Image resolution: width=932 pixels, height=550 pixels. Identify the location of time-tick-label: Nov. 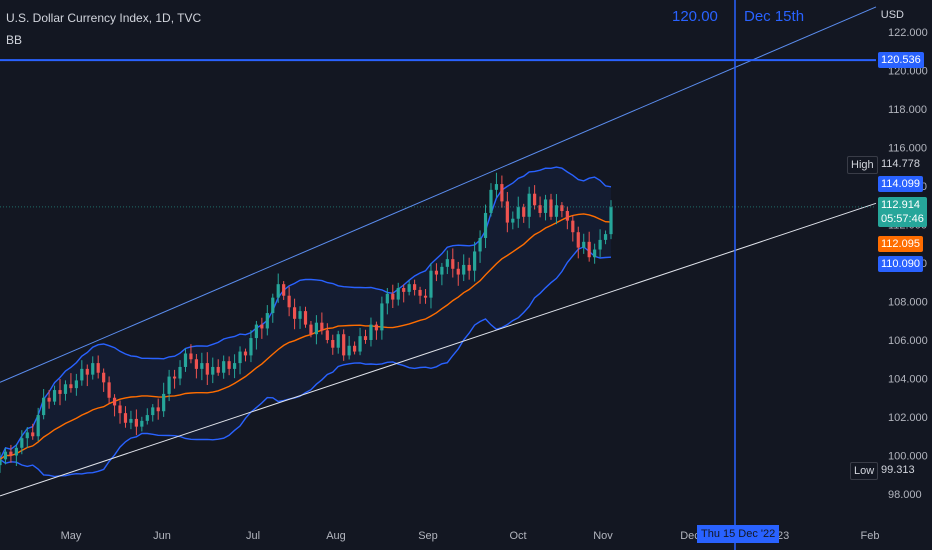
(603, 536).